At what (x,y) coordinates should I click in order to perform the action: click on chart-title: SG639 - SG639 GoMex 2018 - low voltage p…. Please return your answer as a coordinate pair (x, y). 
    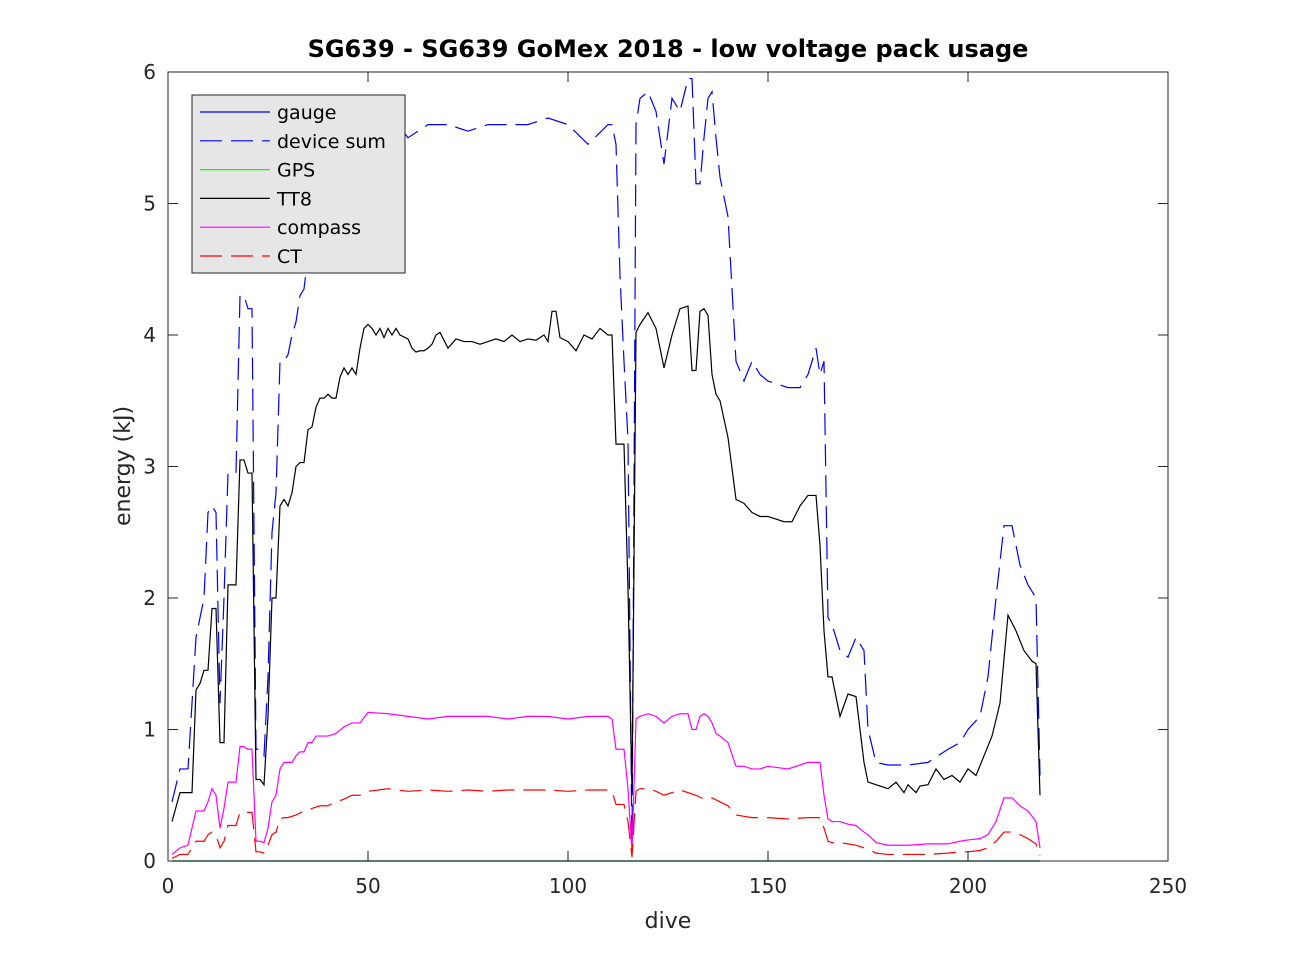
    Looking at the image, I should click on (668, 49).